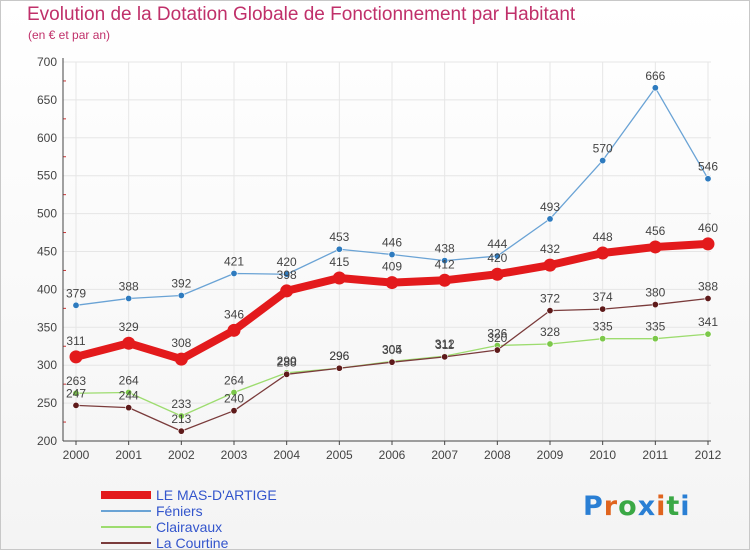 The width and height of the screenshot is (750, 550). What do you see at coordinates (611, 506) in the screenshot?
I see `logo-letter: r` at bounding box center [611, 506].